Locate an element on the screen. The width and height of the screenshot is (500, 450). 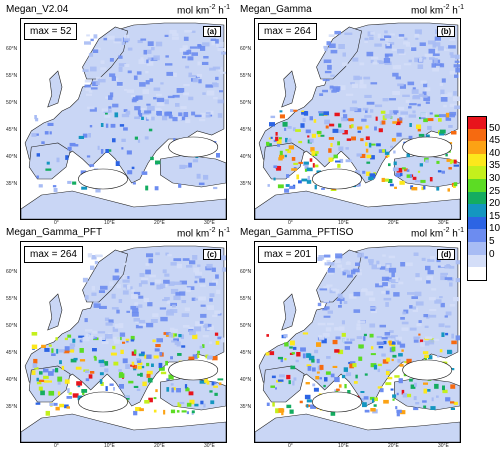
max-value-box: max = 52 is located at coordinates (51, 31).